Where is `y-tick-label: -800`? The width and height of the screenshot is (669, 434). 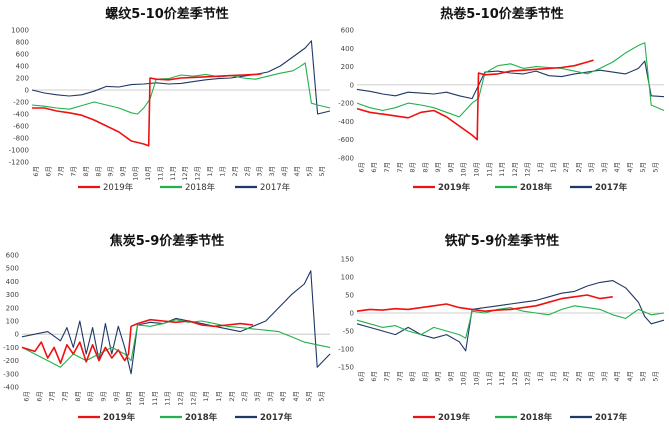 y-tick-label: -800 is located at coordinates (346, 159).